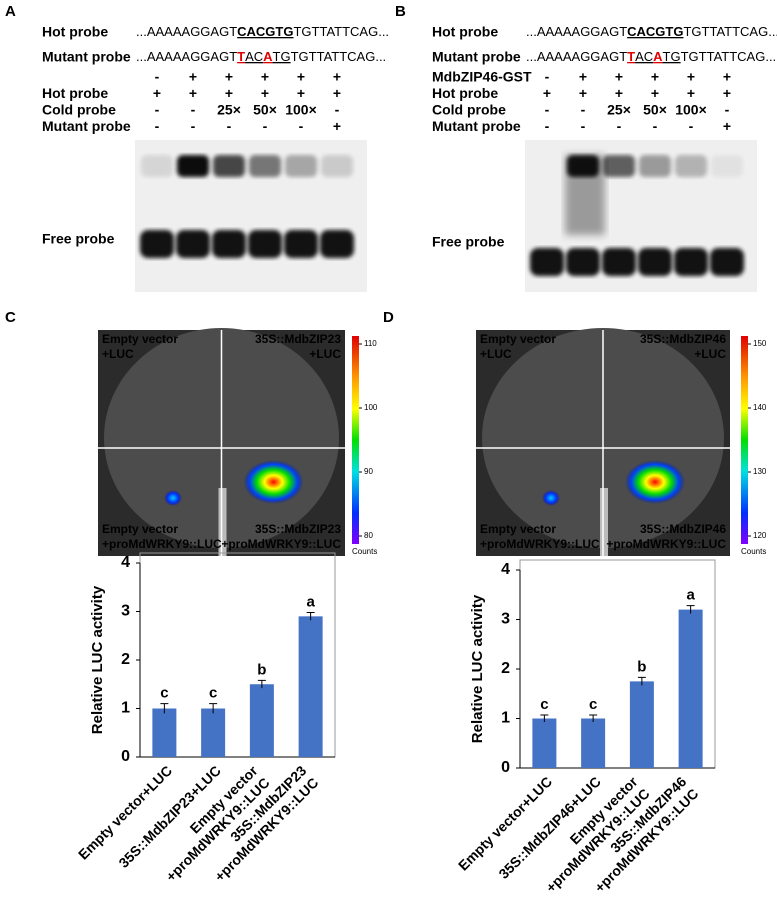  Describe the element at coordinates (753, 551) in the screenshot. I see `colorbar-unit: Counts` at that location.